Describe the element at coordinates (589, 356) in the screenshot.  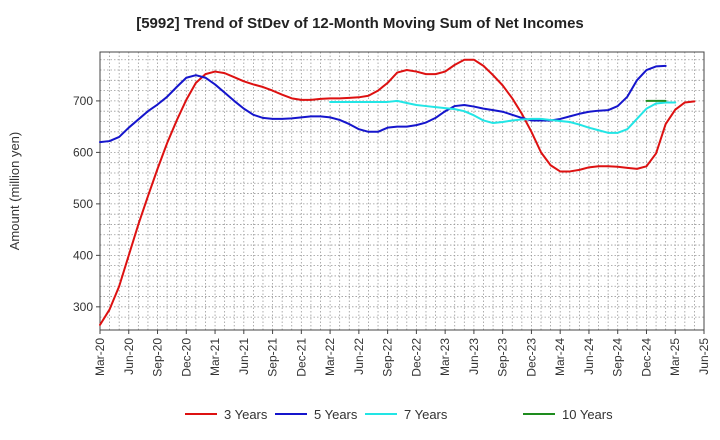
I see `x-tick-label: Jun-24` at that location.